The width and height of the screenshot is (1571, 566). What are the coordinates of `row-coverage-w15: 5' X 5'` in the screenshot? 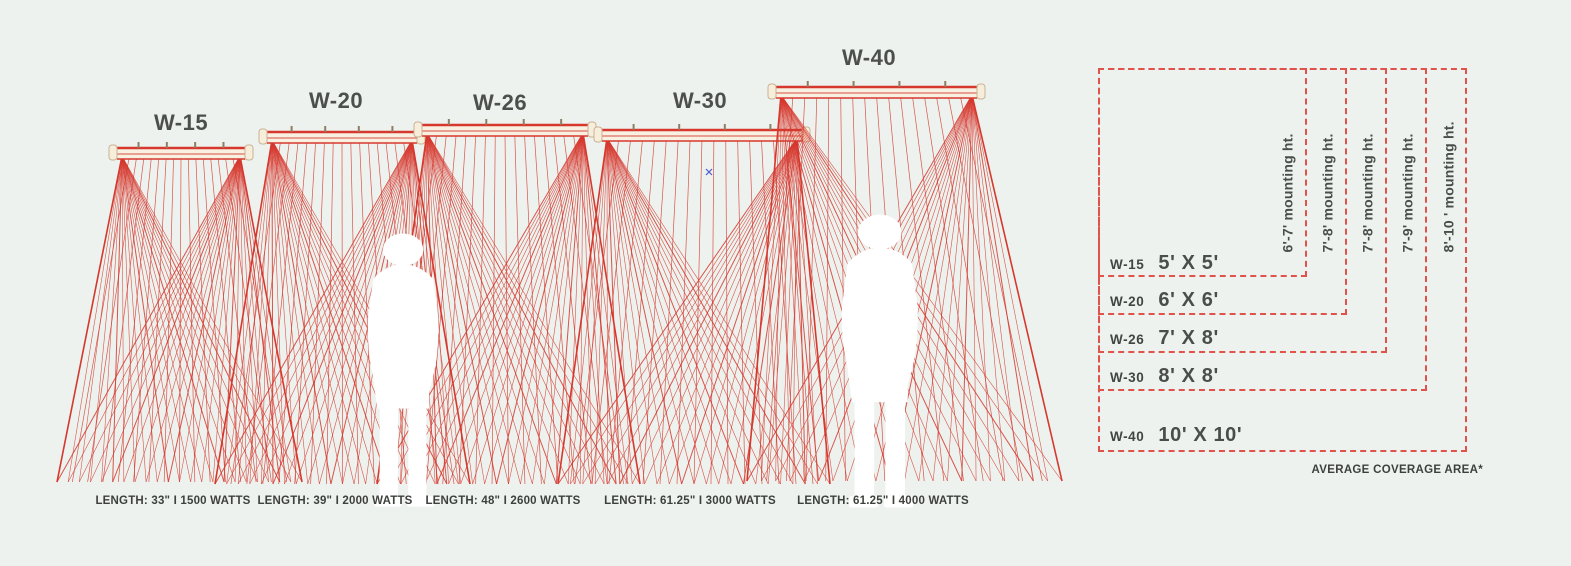 It's located at (1188, 263).